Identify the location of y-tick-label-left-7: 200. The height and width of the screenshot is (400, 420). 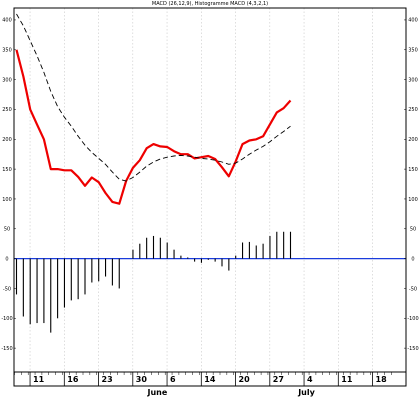
(7, 140).